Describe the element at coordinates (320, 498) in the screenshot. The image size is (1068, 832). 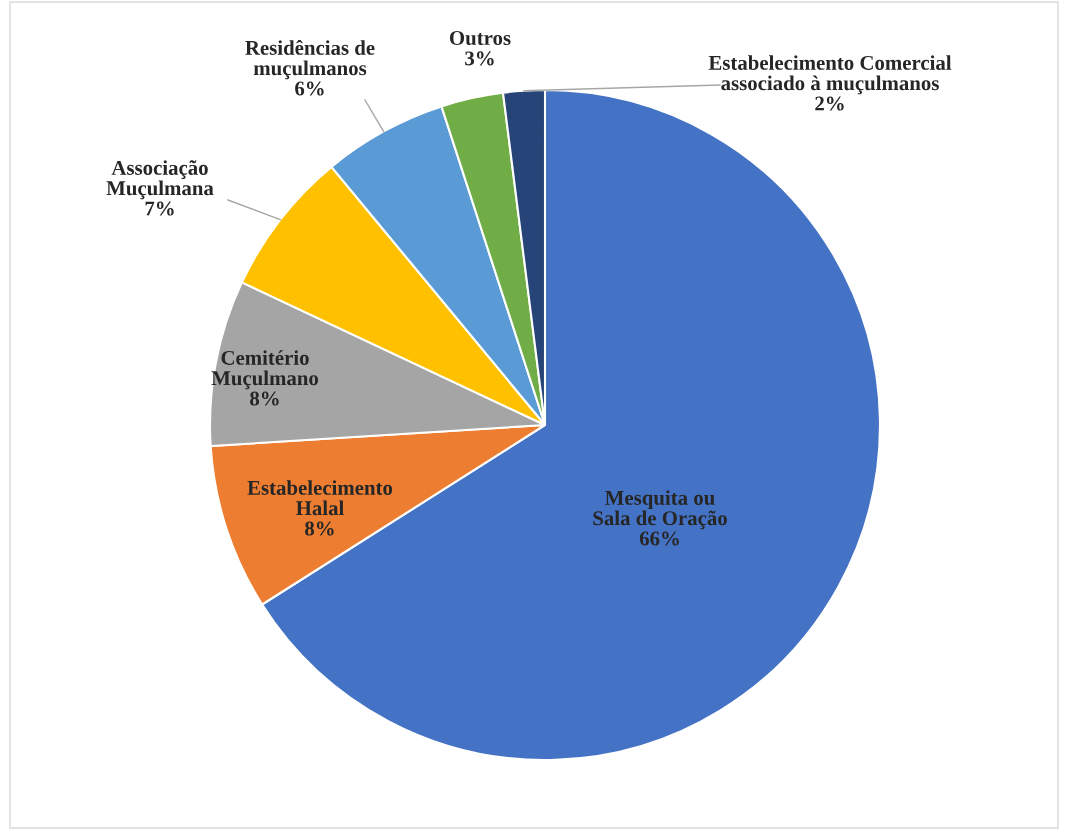
I see `slice-label: Estabelecimento Halal` at that location.